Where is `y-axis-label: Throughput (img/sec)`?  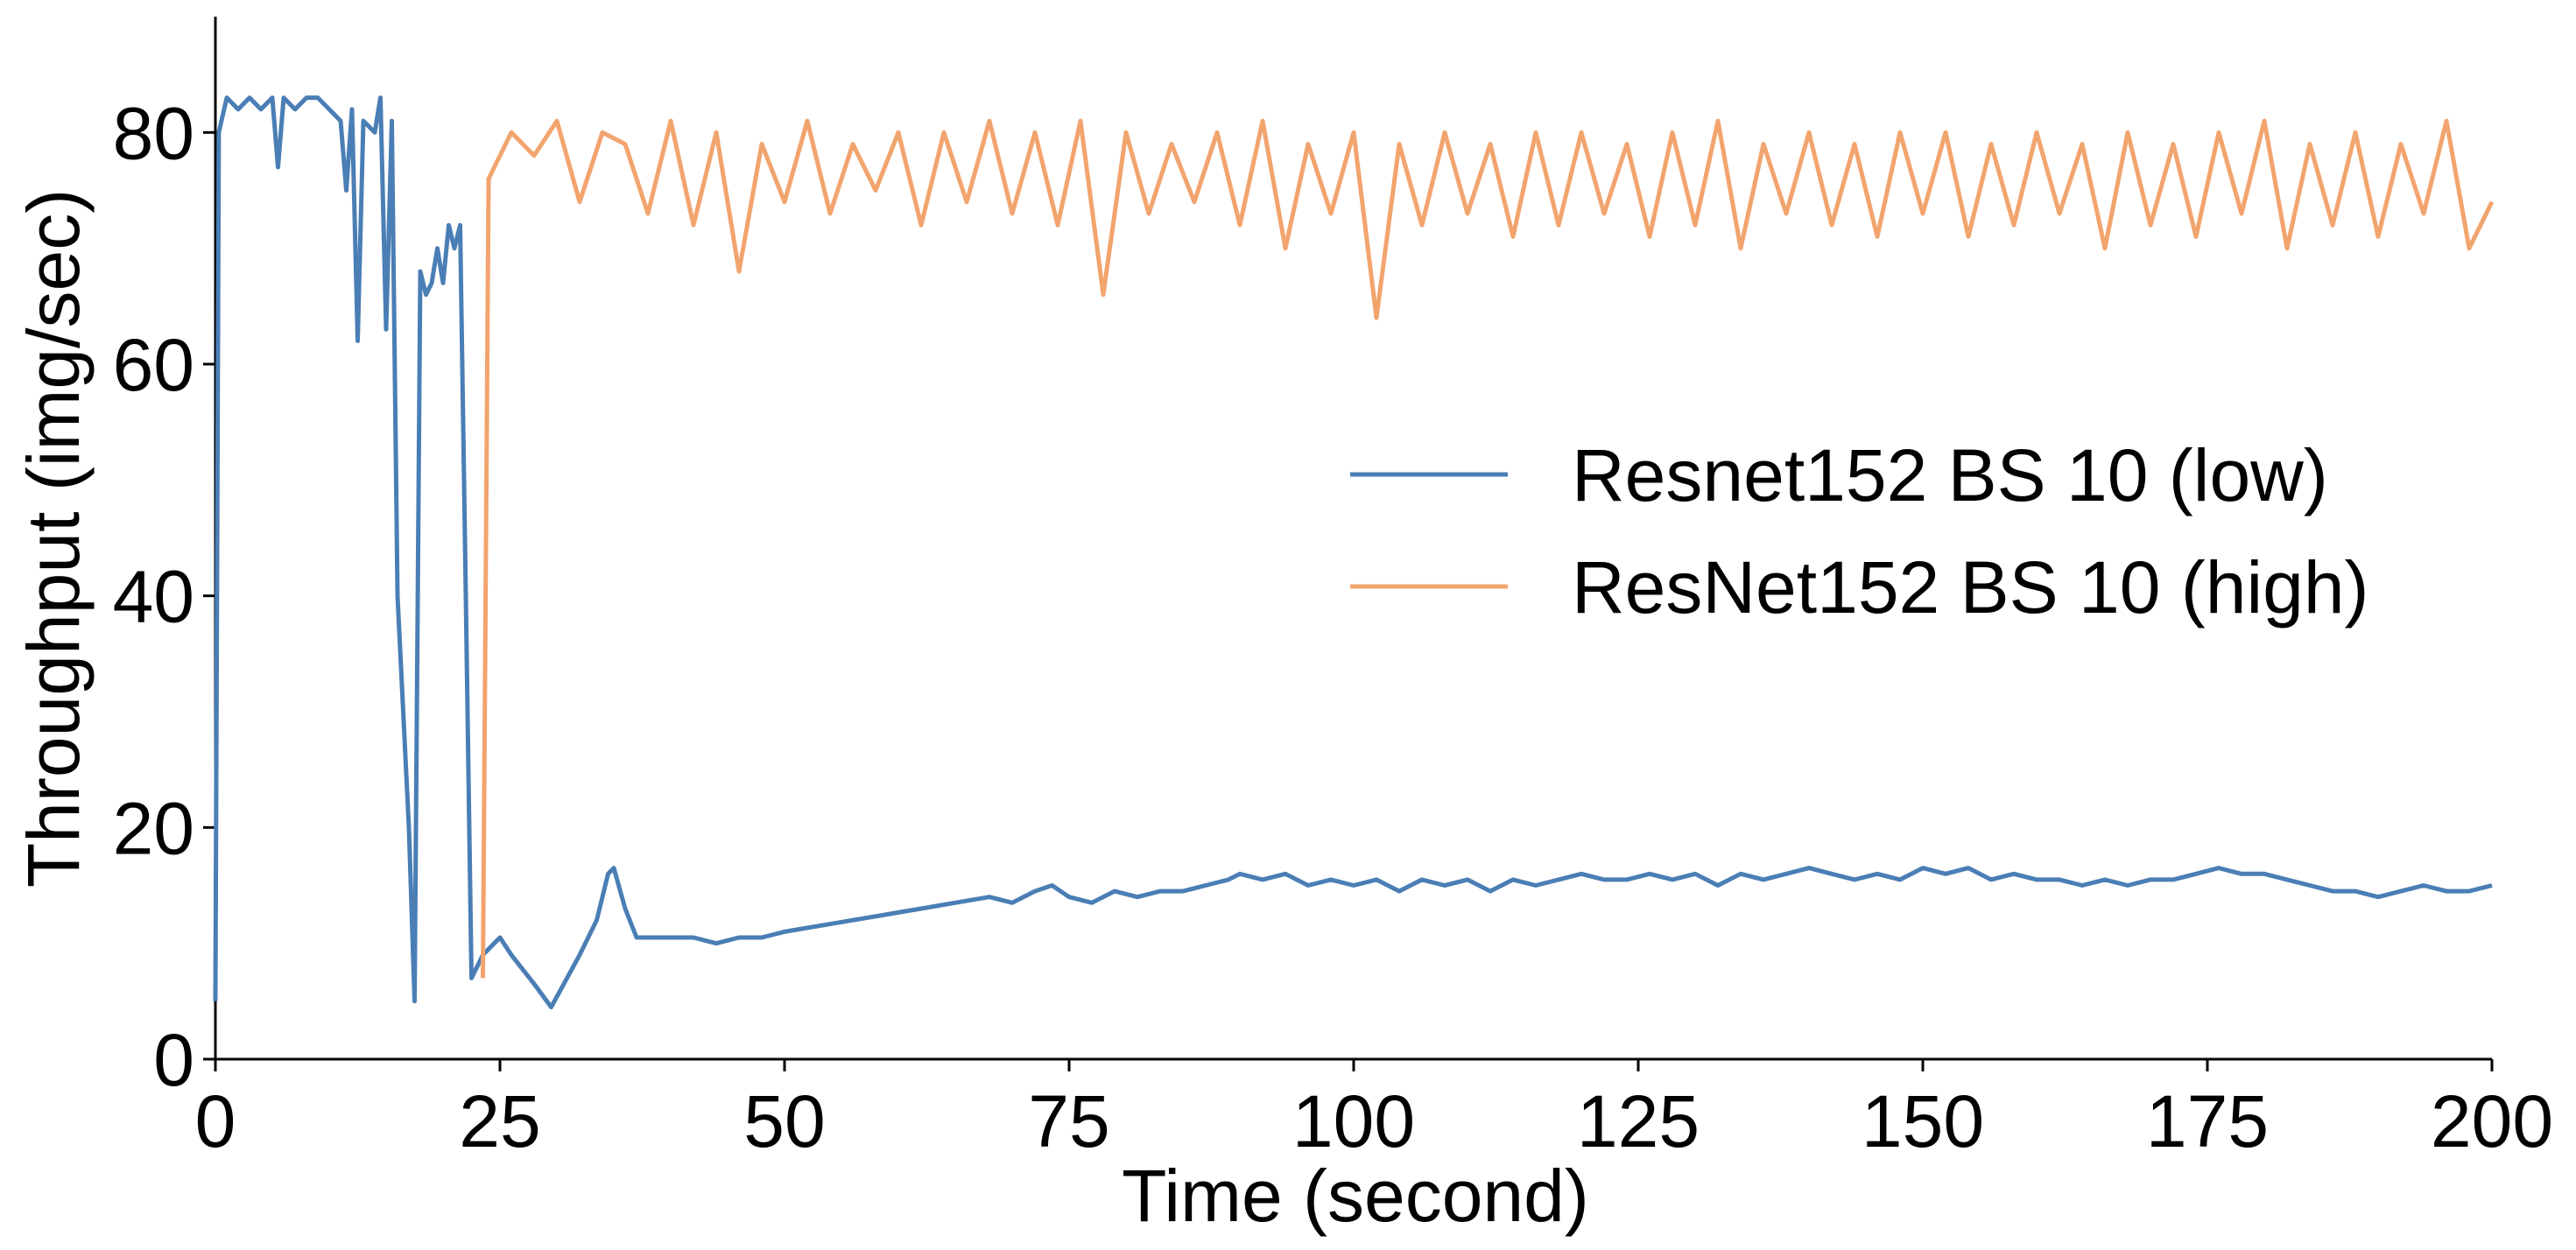
y-axis-label: Throughput (img/sec) is located at coordinates (53, 538).